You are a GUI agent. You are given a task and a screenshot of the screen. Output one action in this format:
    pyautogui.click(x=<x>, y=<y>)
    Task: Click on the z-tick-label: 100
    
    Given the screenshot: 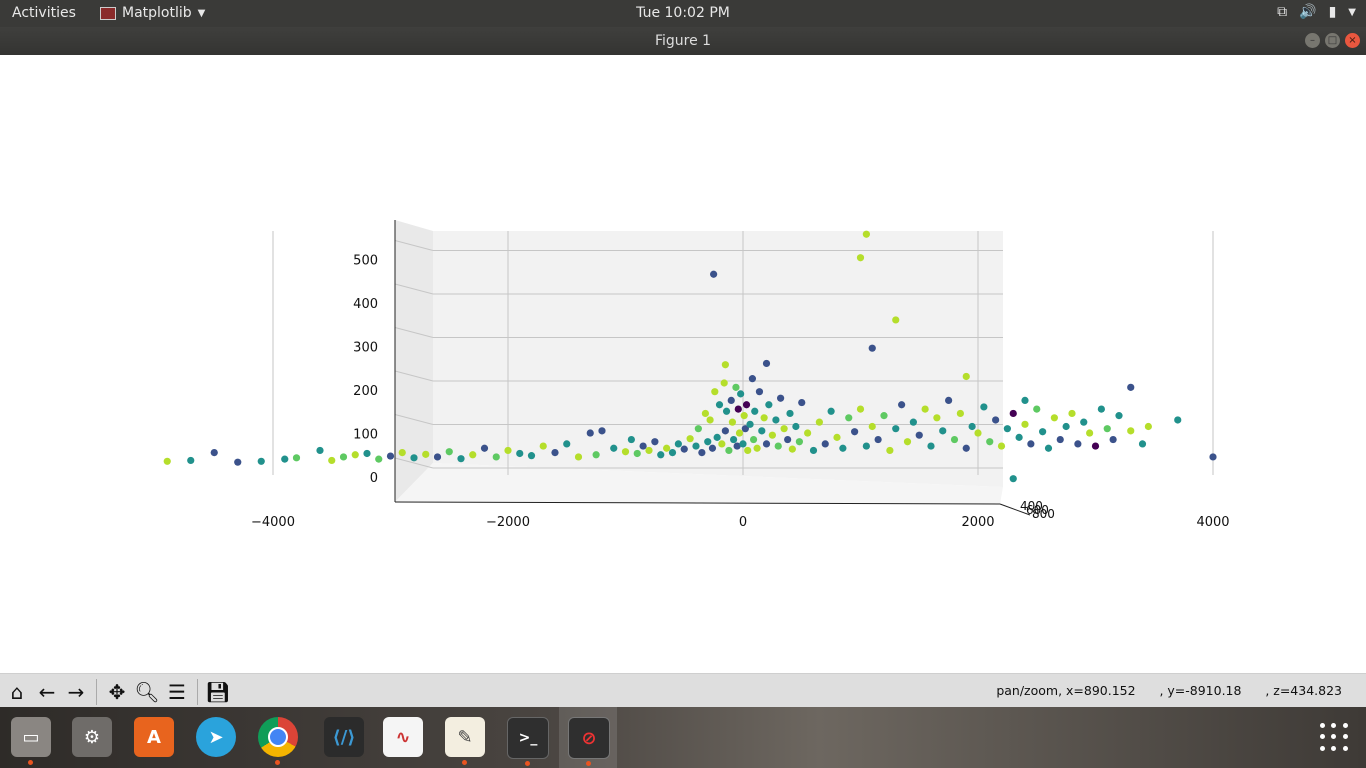 What is the action you would take?
    pyautogui.click(x=365, y=435)
    